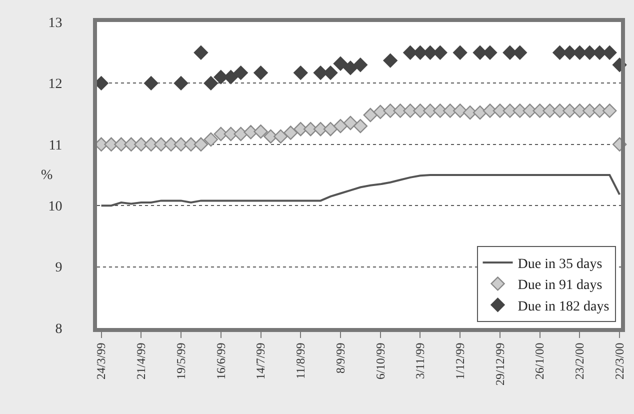 Image resolution: width=634 pixels, height=414 pixels. Describe the element at coordinates (141, 361) in the screenshot. I see `x-tick-label: 21/4/99` at that location.